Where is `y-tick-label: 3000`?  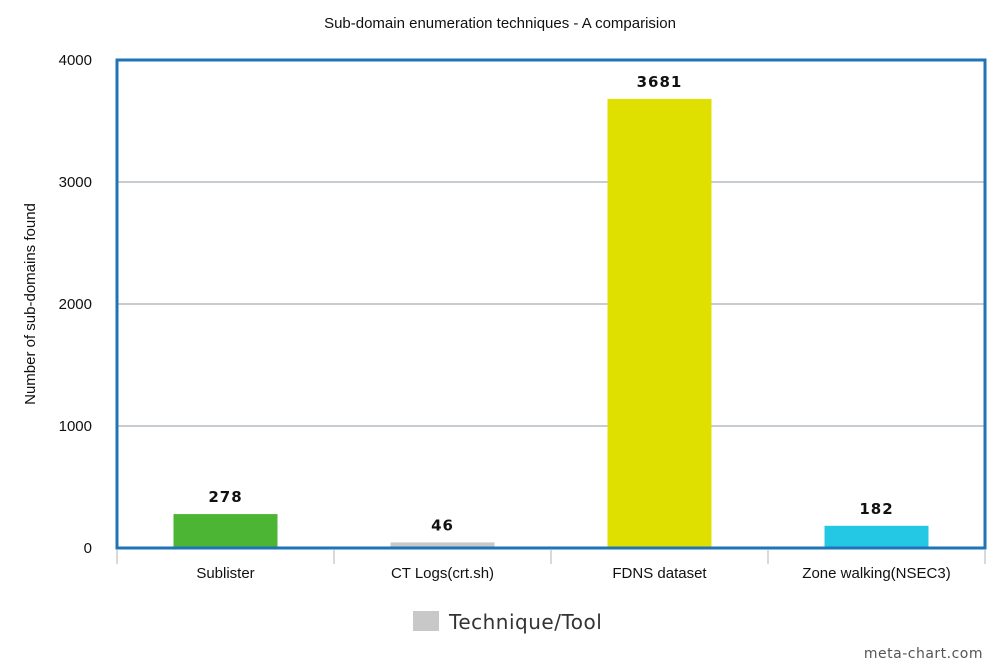 y-tick-label: 3000 is located at coordinates (75, 182).